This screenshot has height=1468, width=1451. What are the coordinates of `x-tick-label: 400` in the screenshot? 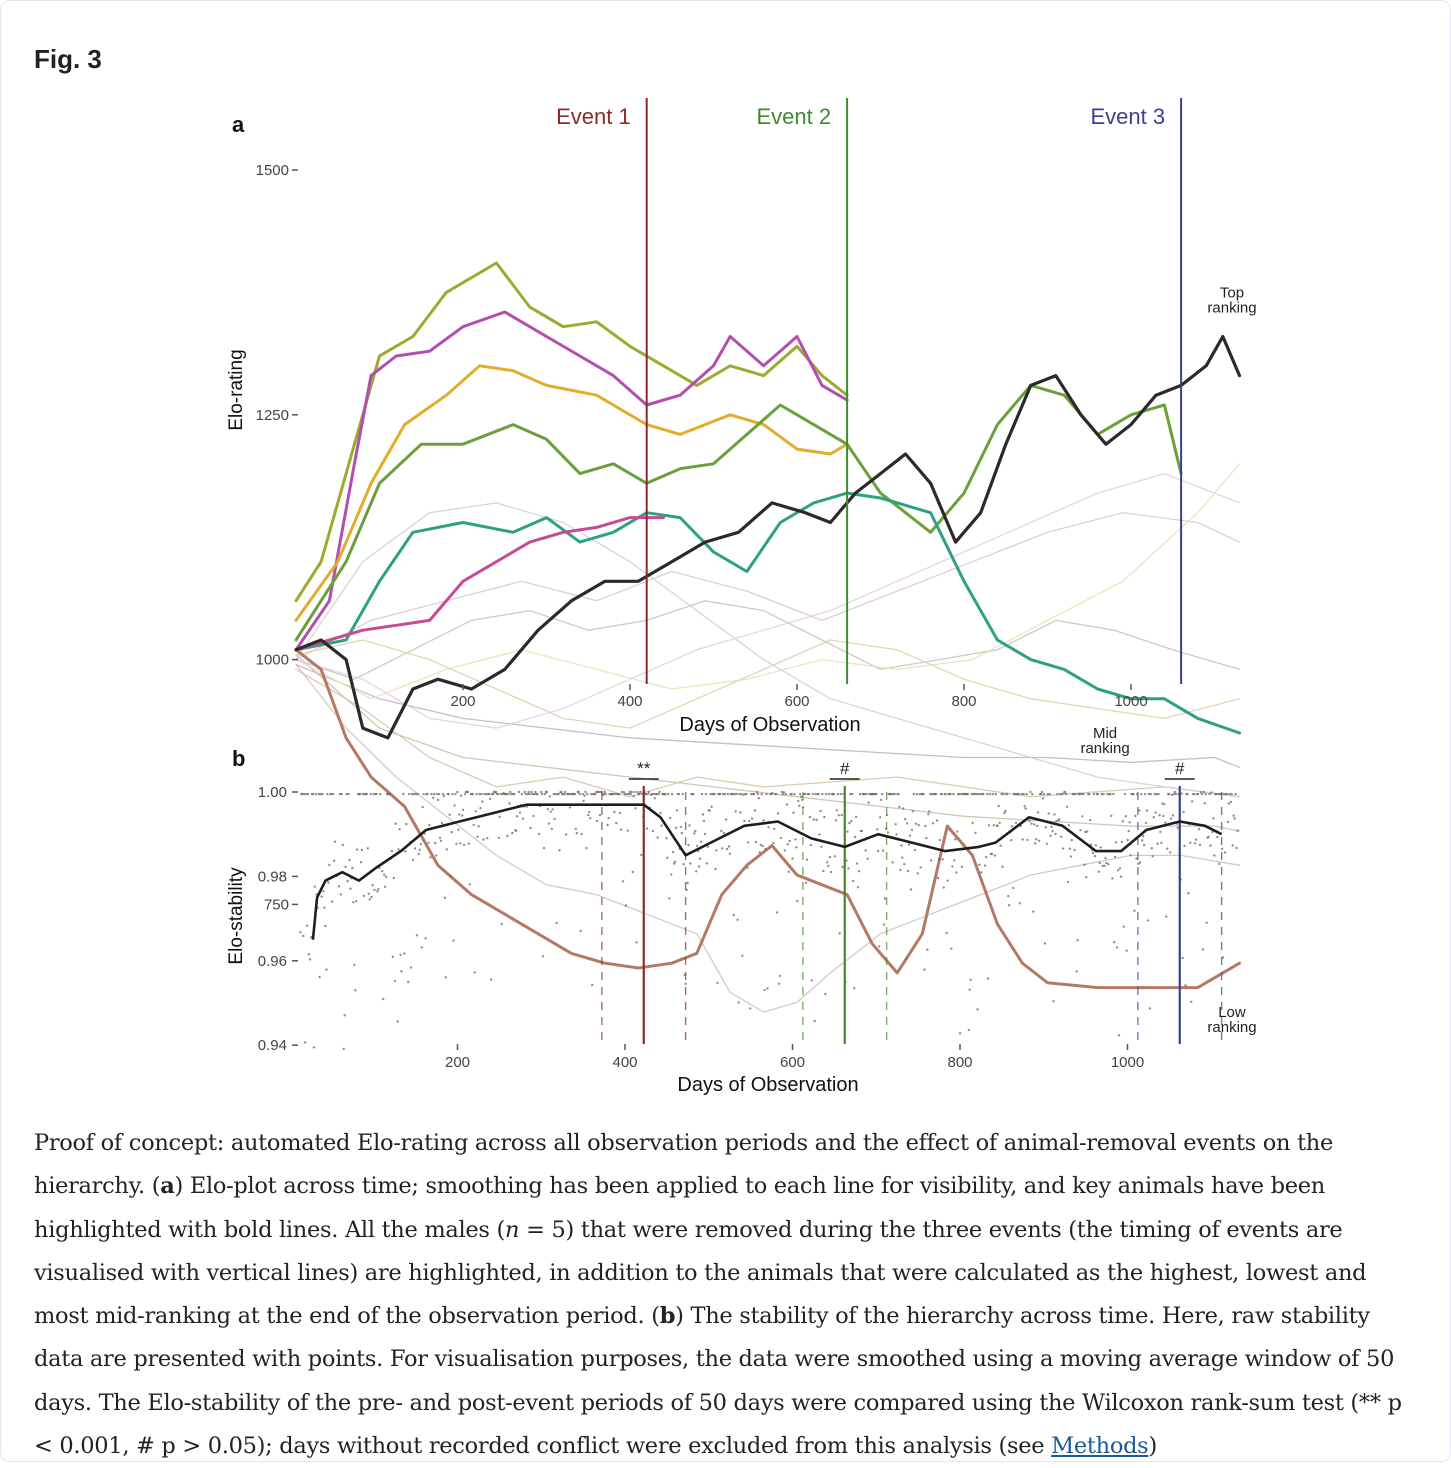 It's located at (624, 1062).